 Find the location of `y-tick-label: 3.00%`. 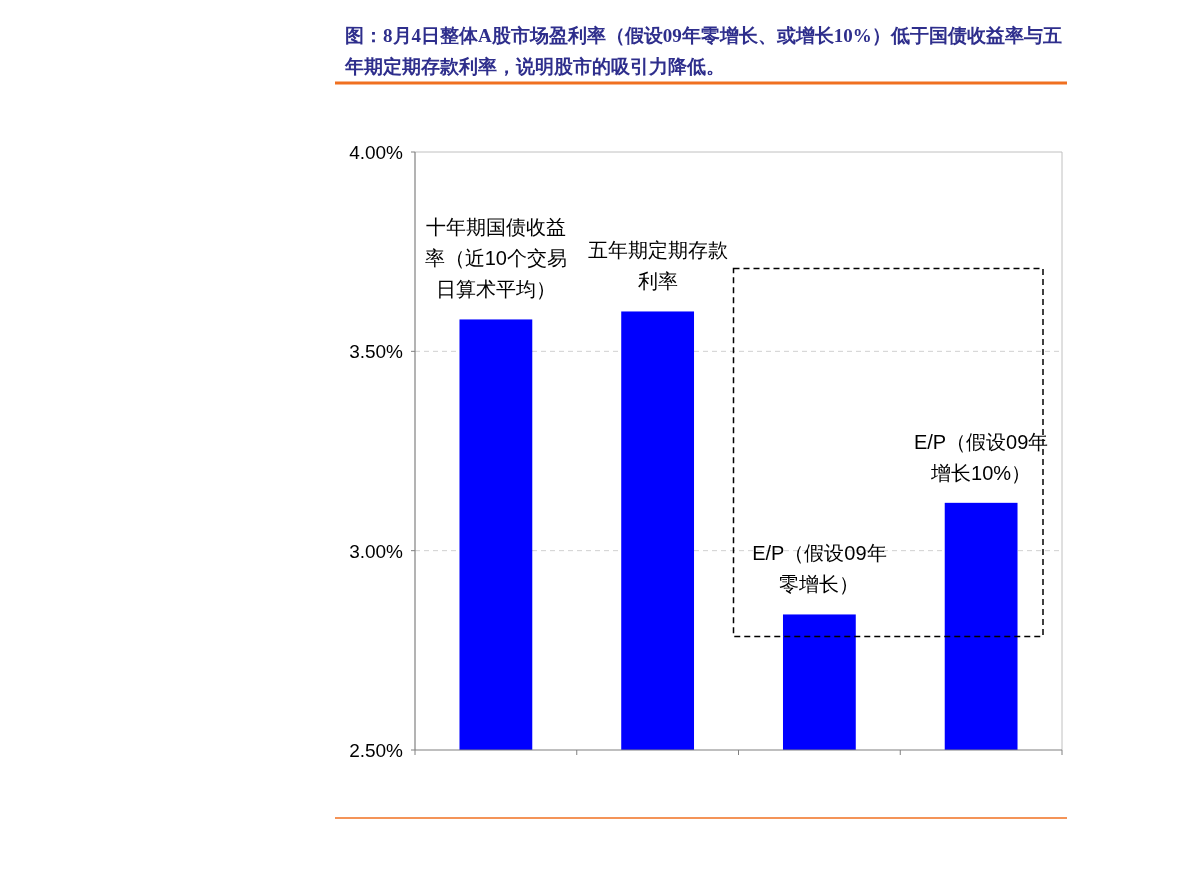

y-tick-label: 3.00% is located at coordinates (376, 551).